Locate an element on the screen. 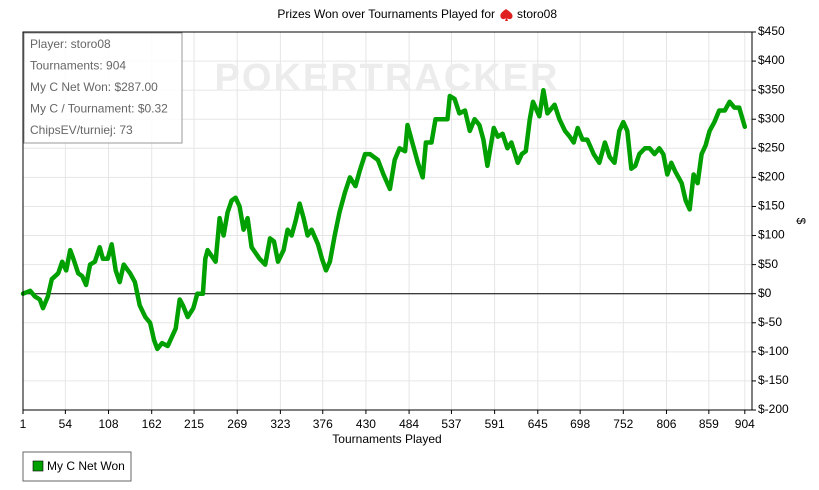 Image resolution: width=819 pixels, height=490 pixels. x-tick-label: 323 is located at coordinates (280, 424).